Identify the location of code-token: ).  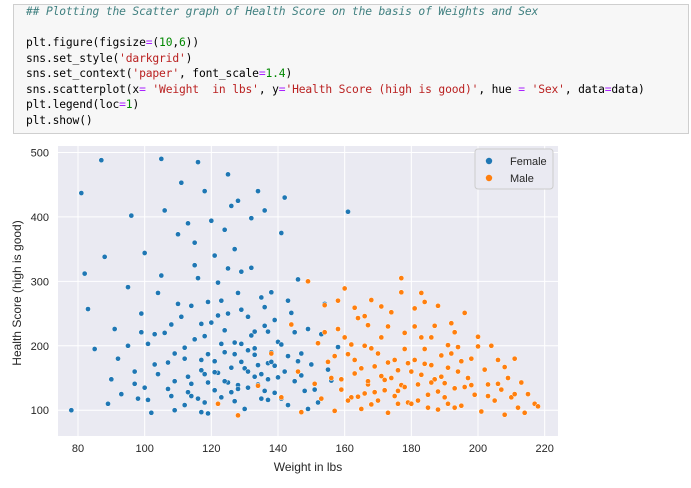
(189, 58).